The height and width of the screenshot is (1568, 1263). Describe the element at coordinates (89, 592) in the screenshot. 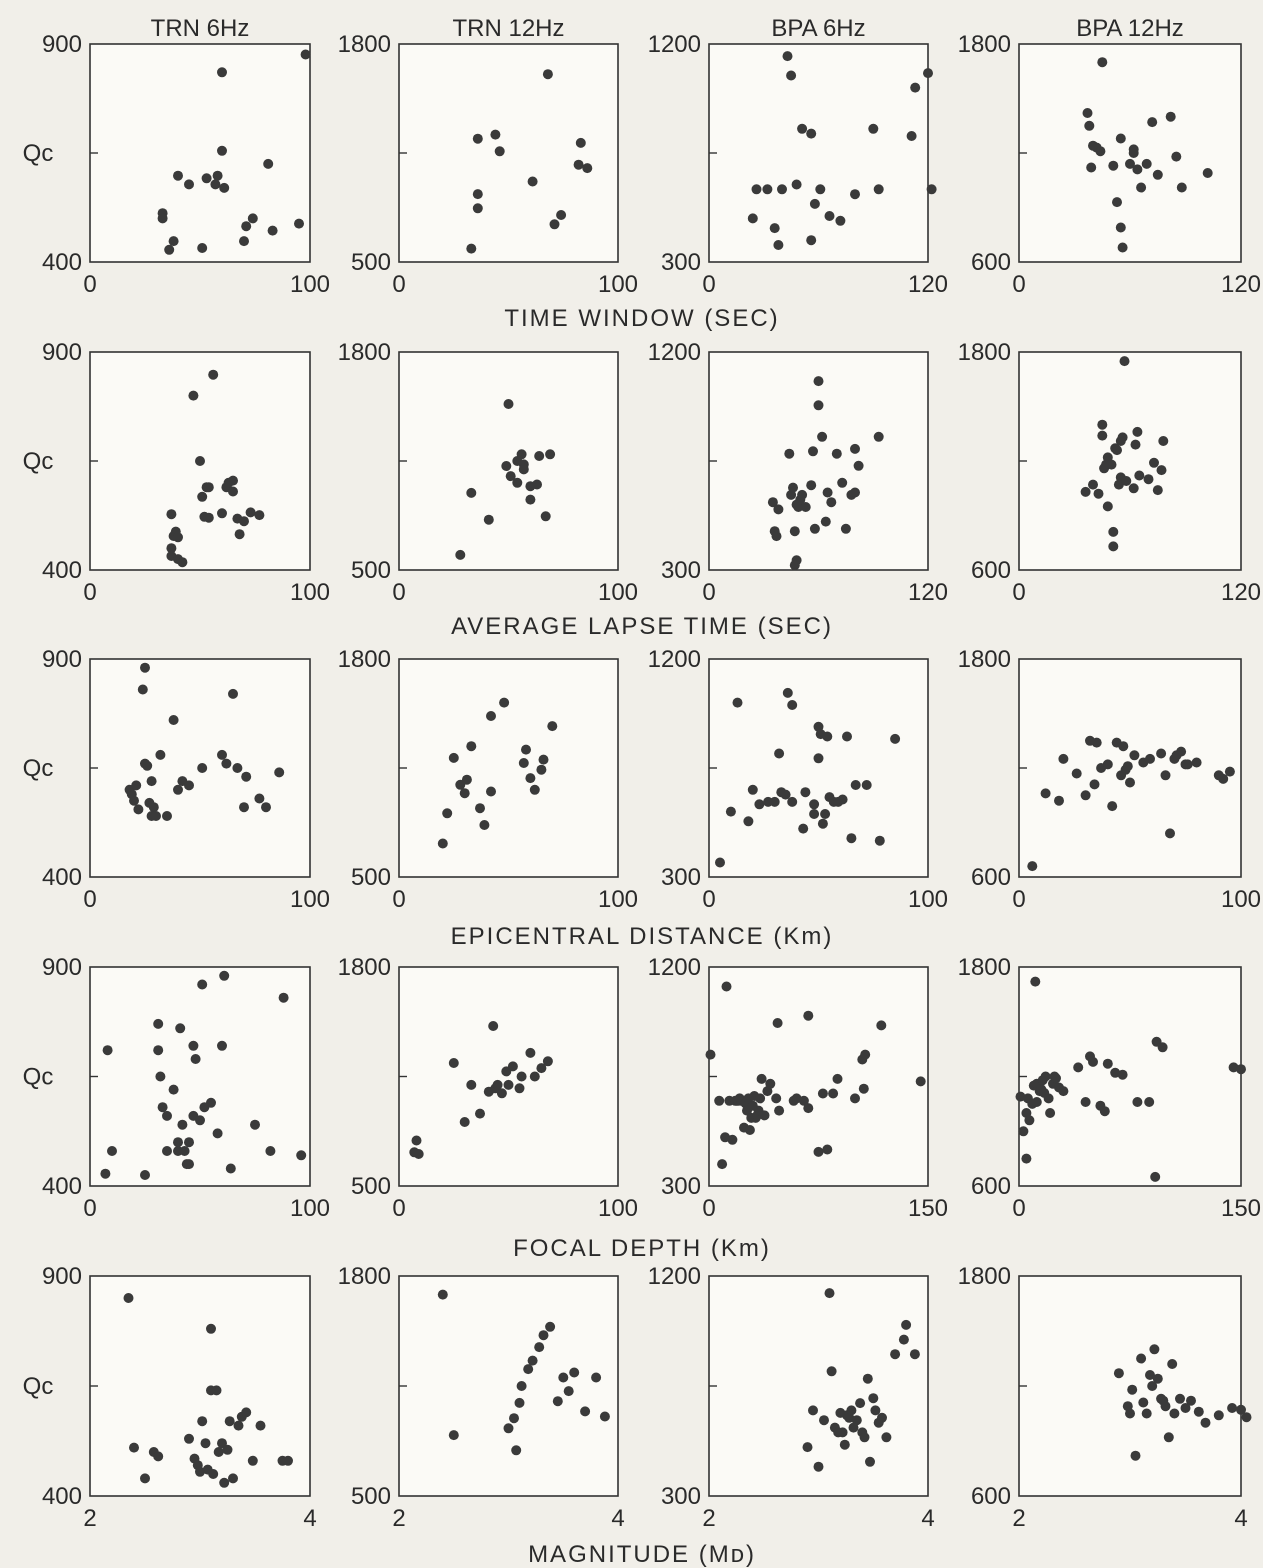

I see `panel-r2c1-xtick-min: 0` at that location.